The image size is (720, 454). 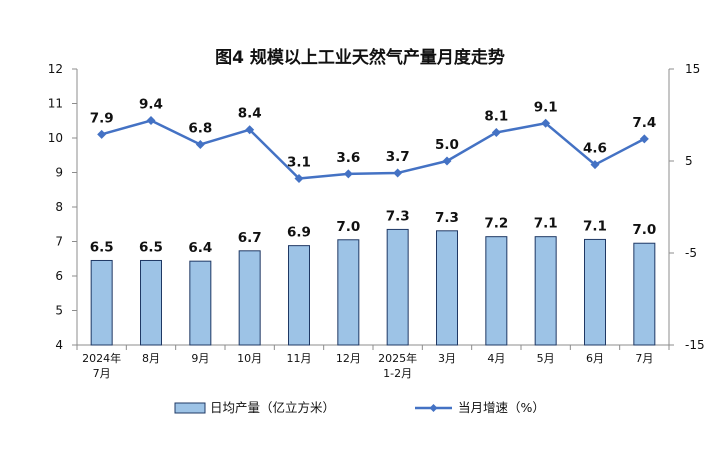 What do you see at coordinates (59, 345) in the screenshot?
I see `y-left-tick-label: 4` at bounding box center [59, 345].